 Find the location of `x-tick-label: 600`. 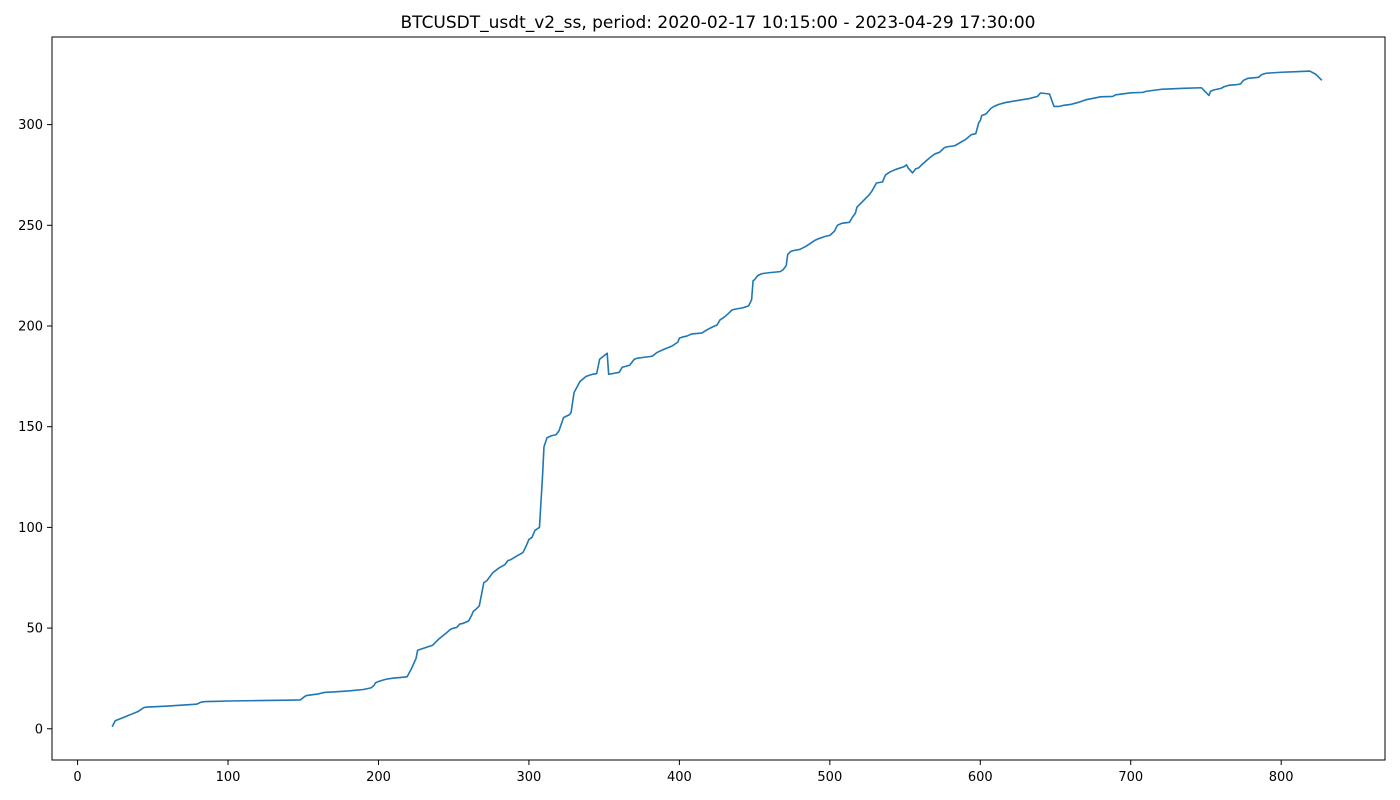

x-tick-label: 600 is located at coordinates (980, 777).